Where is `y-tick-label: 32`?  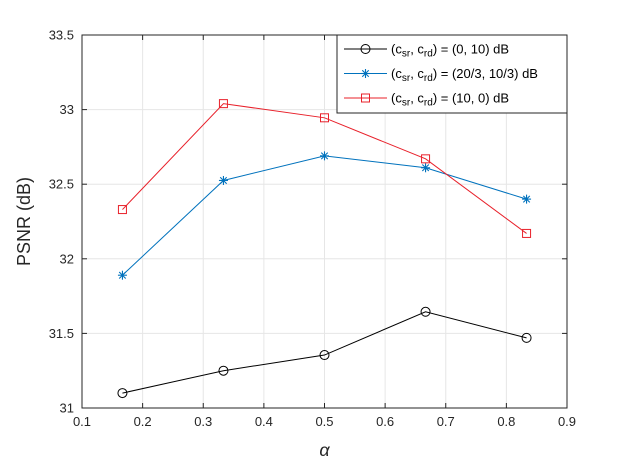
y-tick-label: 32 is located at coordinates (67, 258).